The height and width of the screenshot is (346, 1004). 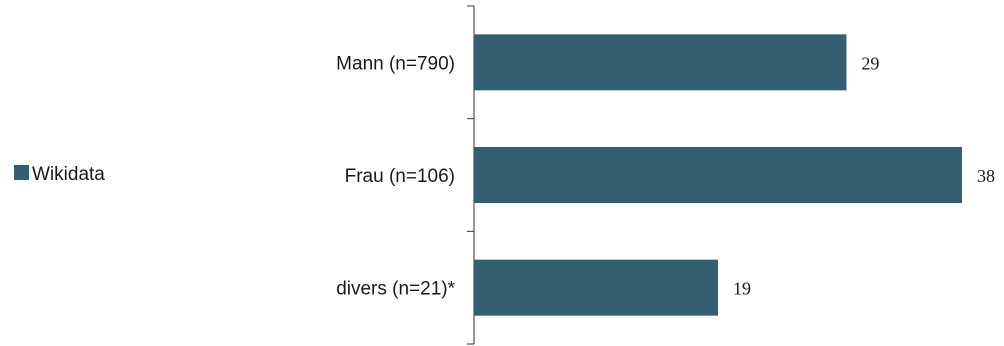 What do you see at coordinates (395, 289) in the screenshot?
I see `category-label: divers (n=21)*` at bounding box center [395, 289].